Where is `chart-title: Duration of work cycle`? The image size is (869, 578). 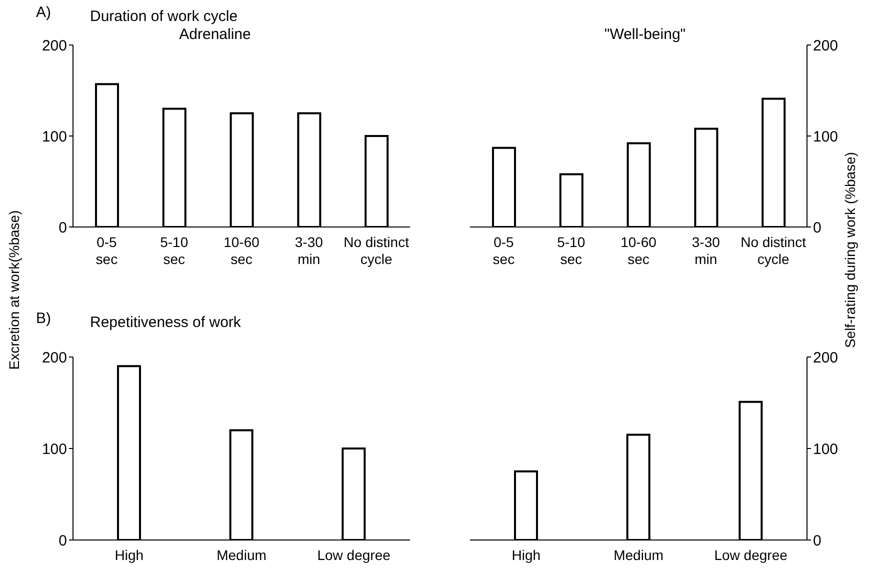 chart-title: Duration of work cycle is located at coordinates (164, 16).